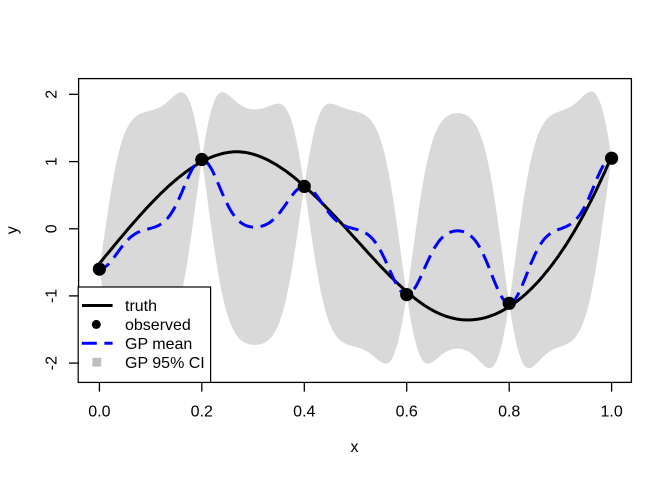 This screenshot has height=485, width=672. What do you see at coordinates (611, 412) in the screenshot?
I see `svg-text: 1.0` at bounding box center [611, 412].